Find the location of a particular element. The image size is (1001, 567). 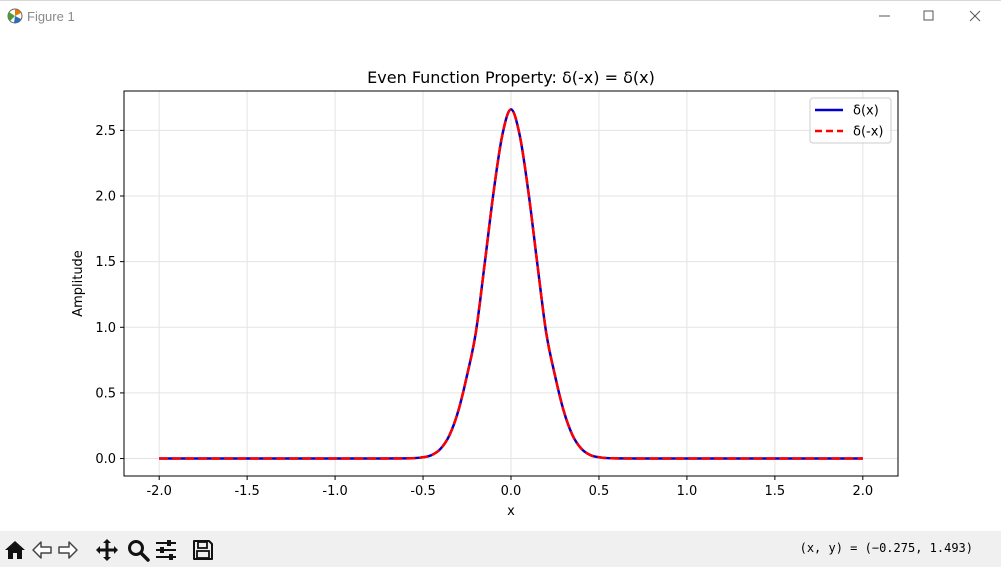

zoom-button is located at coordinates (138, 550).